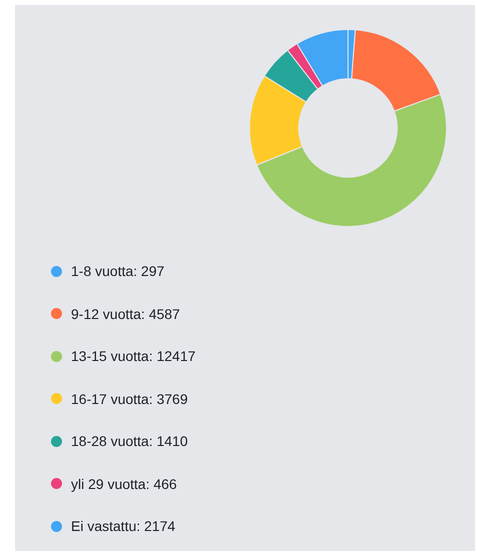 The height and width of the screenshot is (558, 477). I want to click on legend-label: 9-12 vuotta: 4587, so click(125, 314).